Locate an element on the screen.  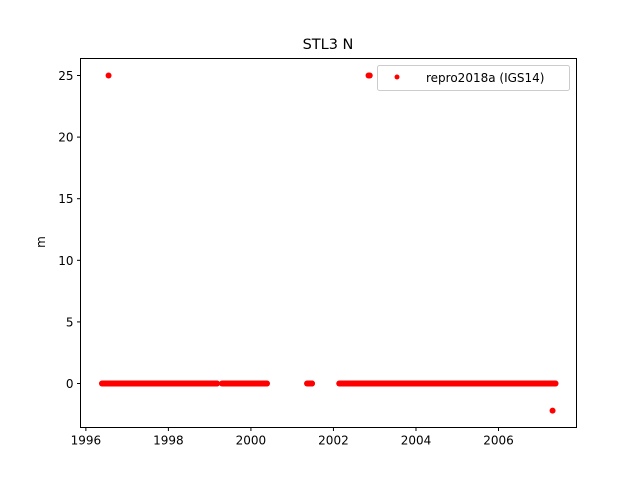
y-tick-label: 0 is located at coordinates (70, 384).